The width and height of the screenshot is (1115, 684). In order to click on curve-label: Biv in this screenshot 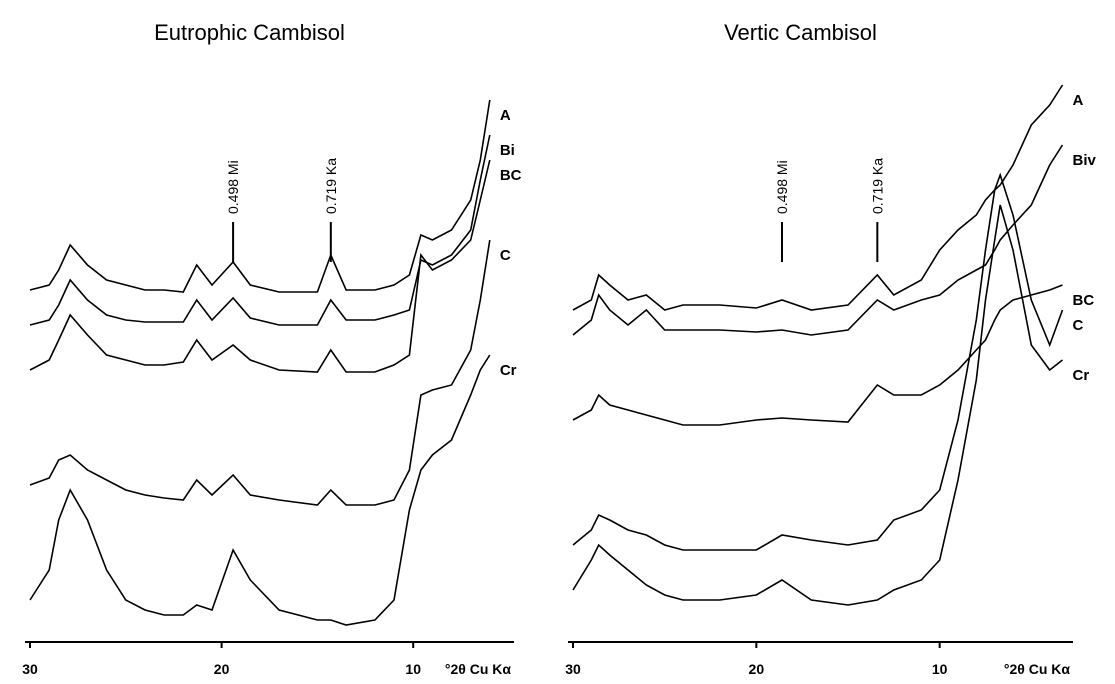, I will do `click(1085, 160)`.